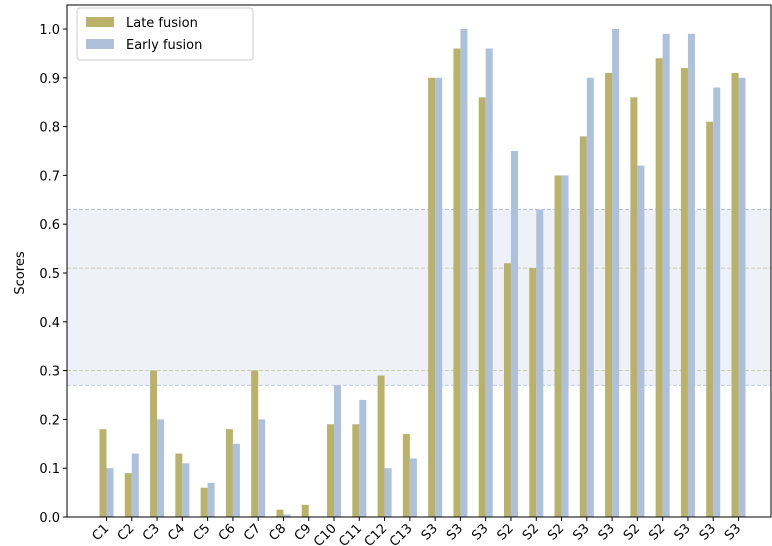 Image resolution: width=772 pixels, height=546 pixels. Describe the element at coordinates (100, 532) in the screenshot. I see `x-tick-label: C1` at that location.